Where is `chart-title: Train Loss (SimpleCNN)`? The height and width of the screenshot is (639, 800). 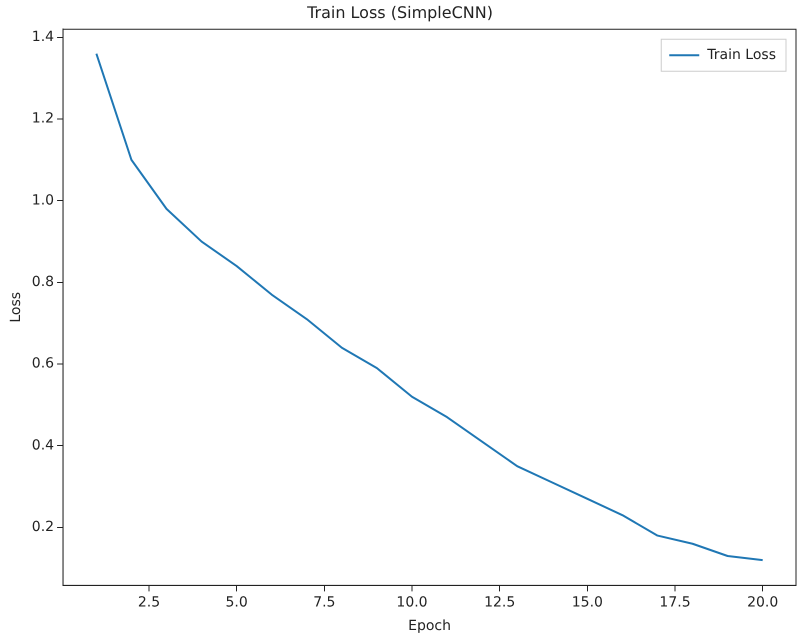
chart-title: Train Loss (SimpleCNN) is located at coordinates (399, 12).